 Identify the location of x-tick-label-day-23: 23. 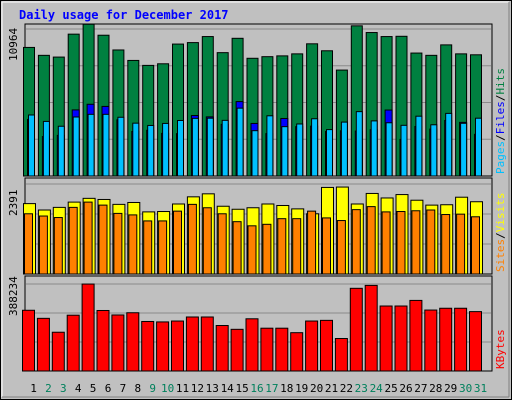
(361, 388).